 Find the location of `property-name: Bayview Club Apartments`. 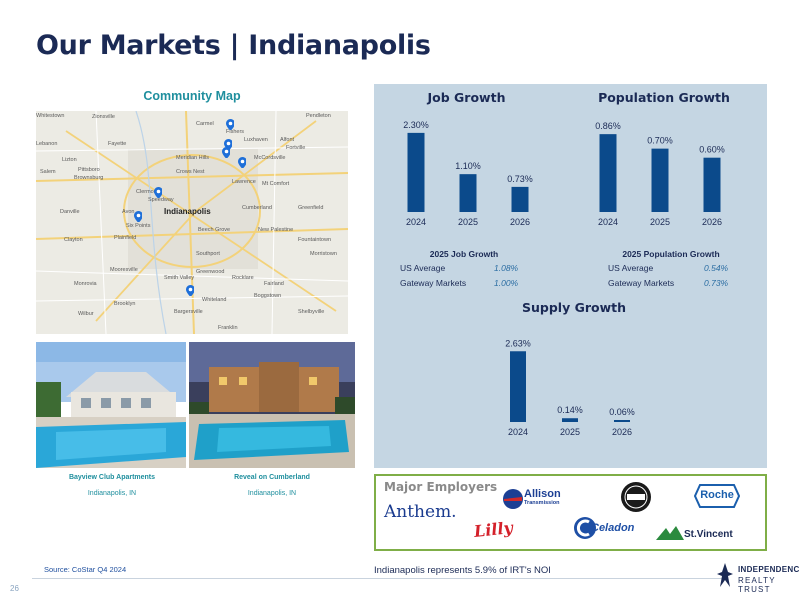

property-name: Bayview Club Apartments is located at coordinates (112, 477).